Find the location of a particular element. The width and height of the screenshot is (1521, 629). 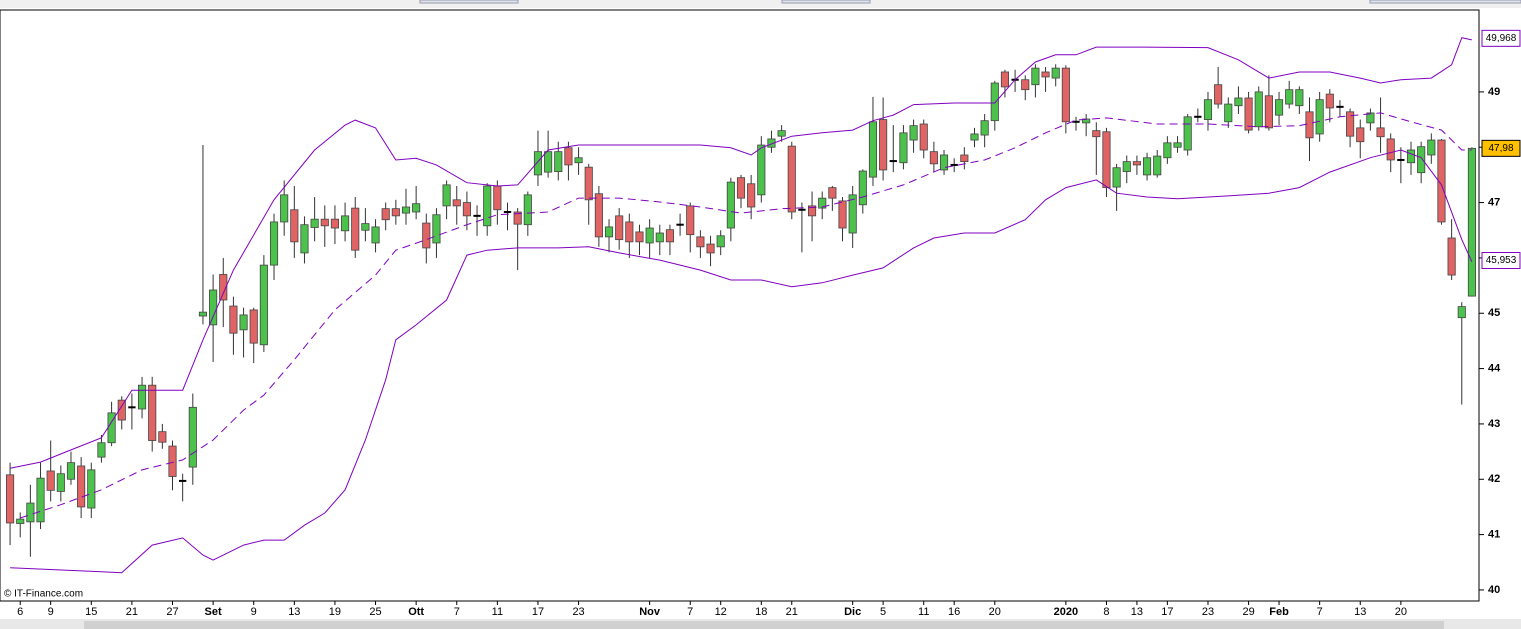

y-tick-label: 40 is located at coordinates (1494, 590).